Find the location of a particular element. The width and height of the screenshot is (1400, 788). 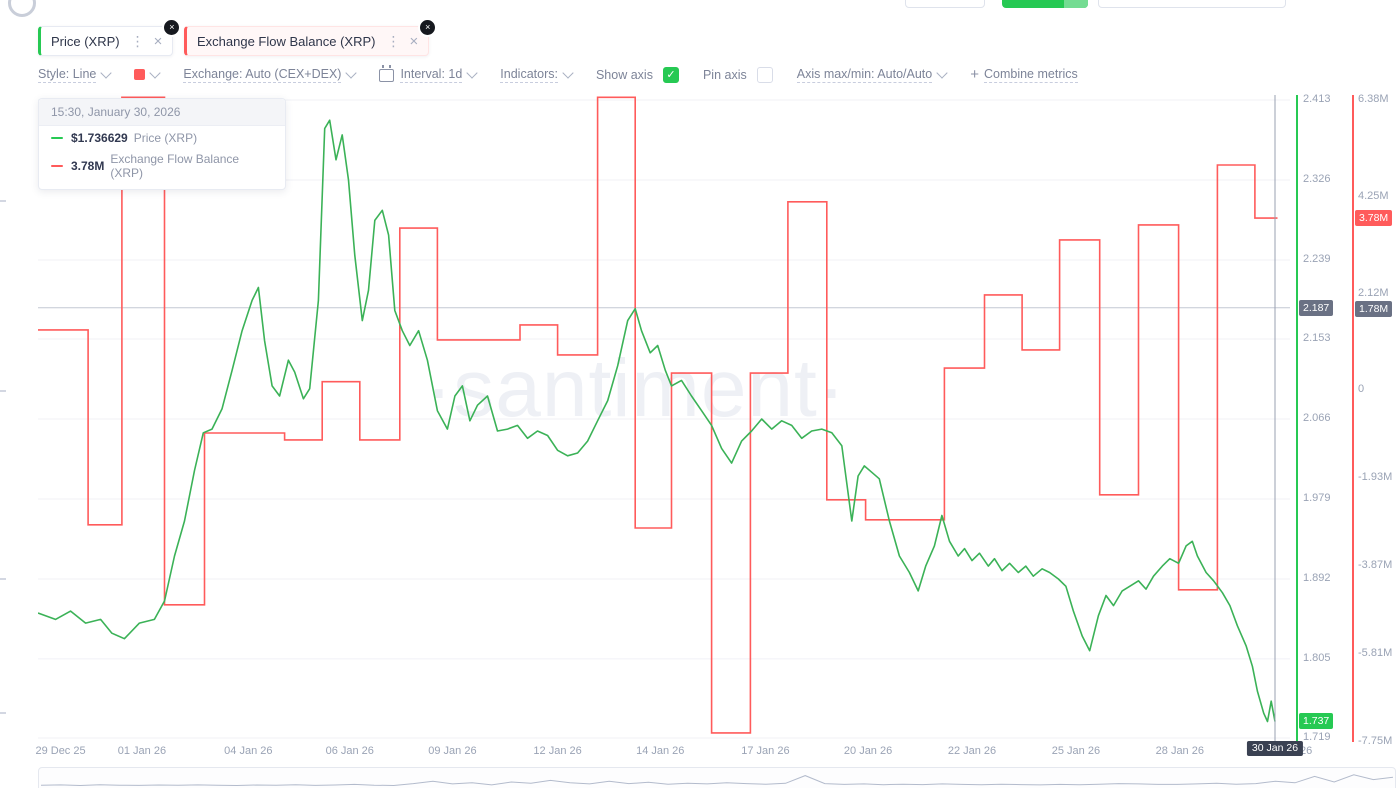

x-axis-tick: 09 Jan 26 is located at coordinates (452, 751).